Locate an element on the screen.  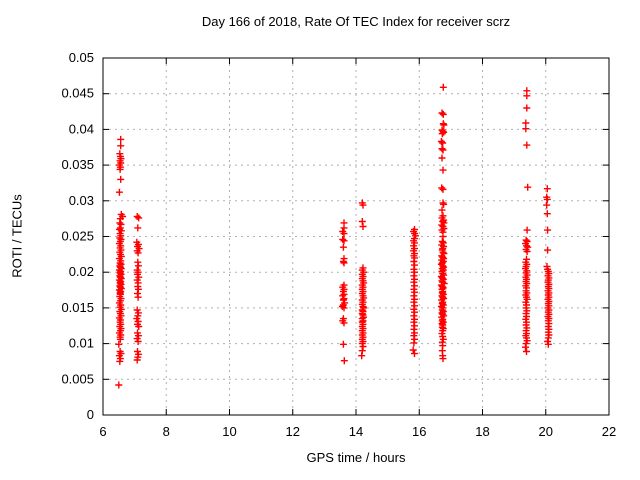
svg-text: 0.025 is located at coordinates (77, 236).